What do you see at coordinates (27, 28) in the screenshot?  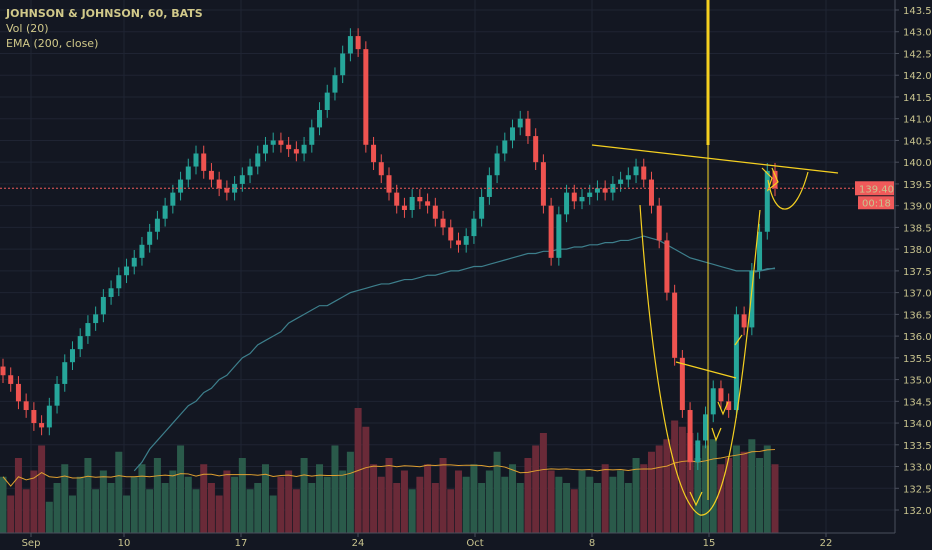 I see `volume-indicator-label: Vol (20)` at bounding box center [27, 28].